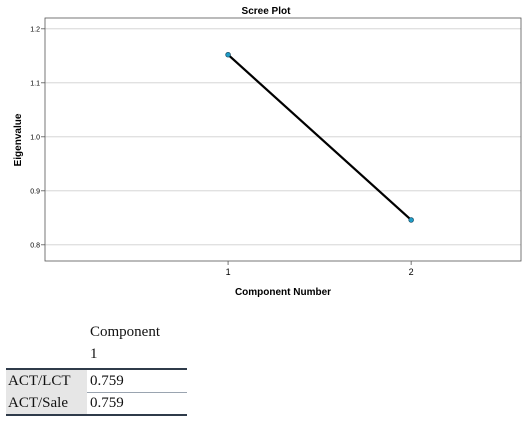  Describe the element at coordinates (411, 272) in the screenshot. I see `x-tick-label: 2` at that location.